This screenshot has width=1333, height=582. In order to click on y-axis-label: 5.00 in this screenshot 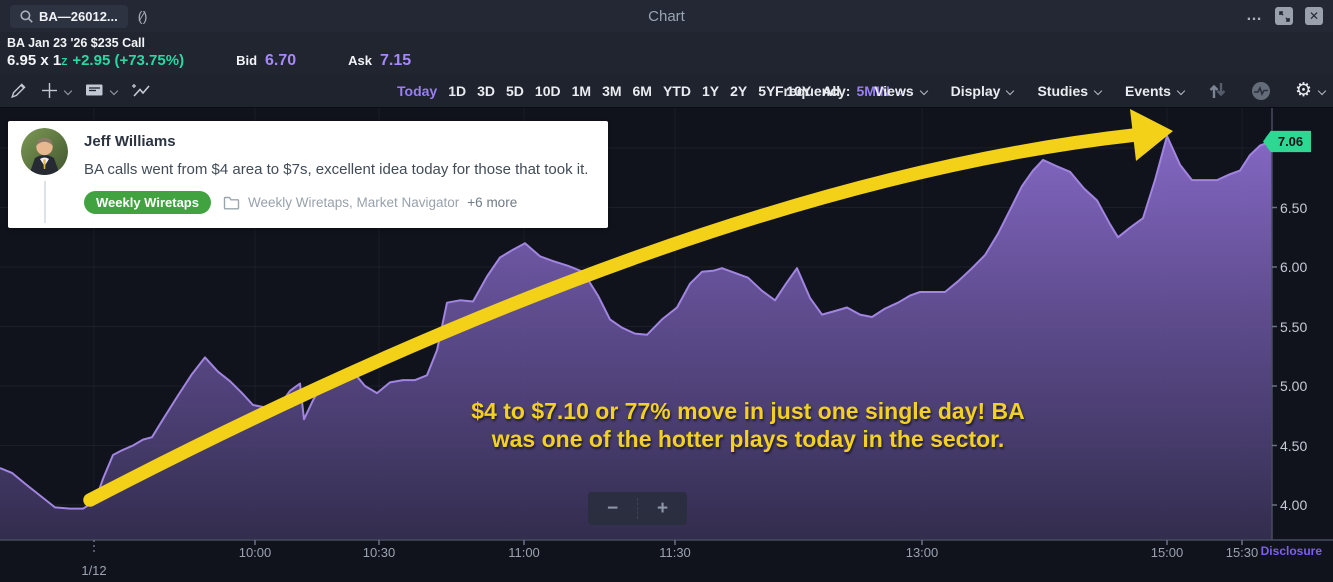, I will do `click(1294, 386)`.